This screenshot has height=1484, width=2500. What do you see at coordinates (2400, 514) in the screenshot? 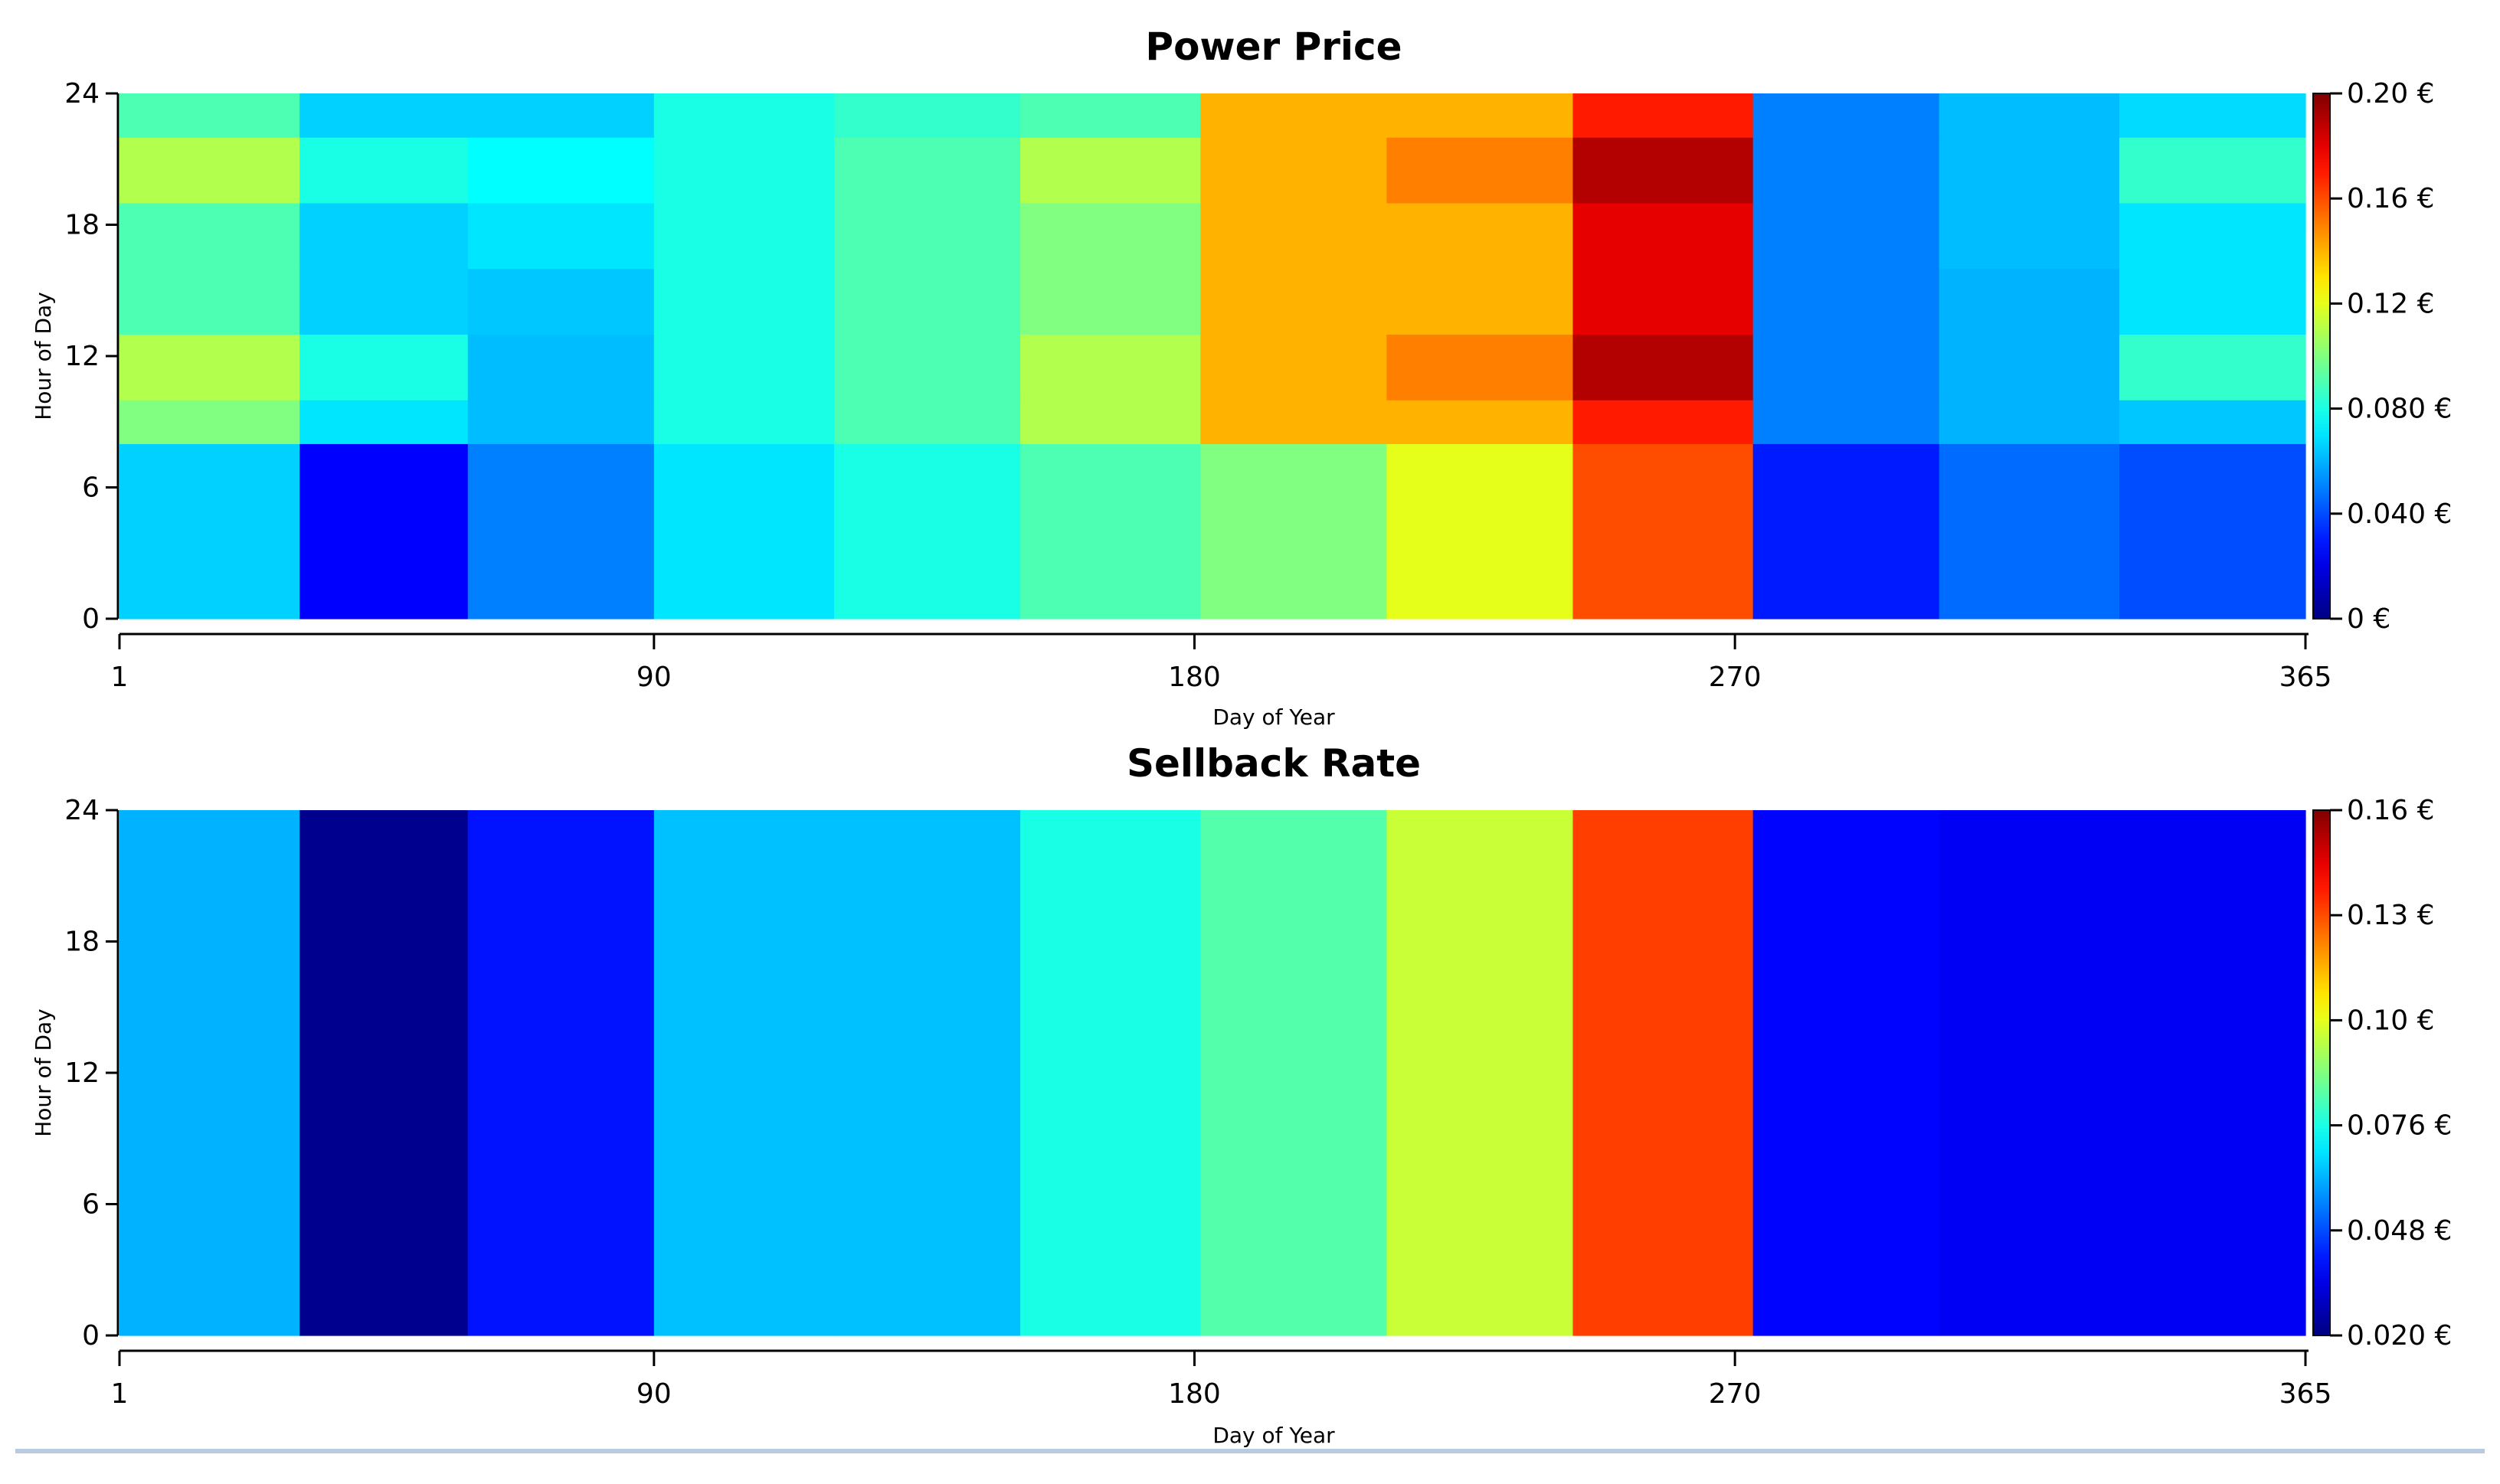
I see `colorbar-tick-label: 0.040 €` at bounding box center [2400, 514].